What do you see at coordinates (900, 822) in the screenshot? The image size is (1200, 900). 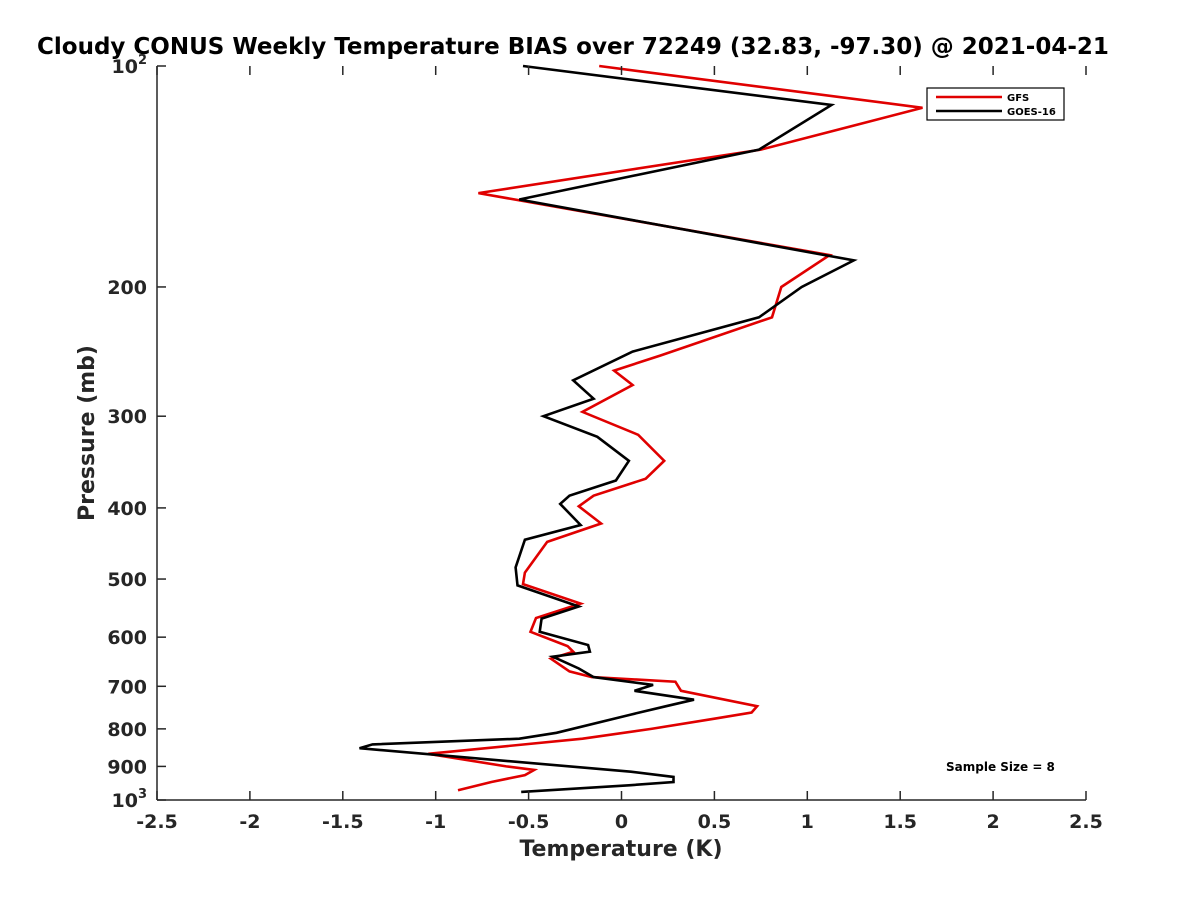 I see `x-tick-label: 1.5` at bounding box center [900, 822].